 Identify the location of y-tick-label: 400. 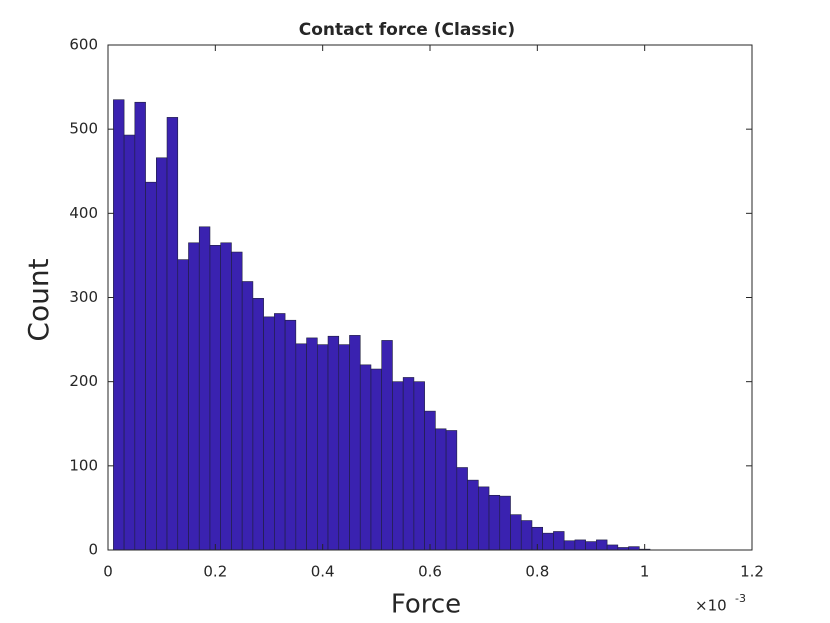
(83, 213).